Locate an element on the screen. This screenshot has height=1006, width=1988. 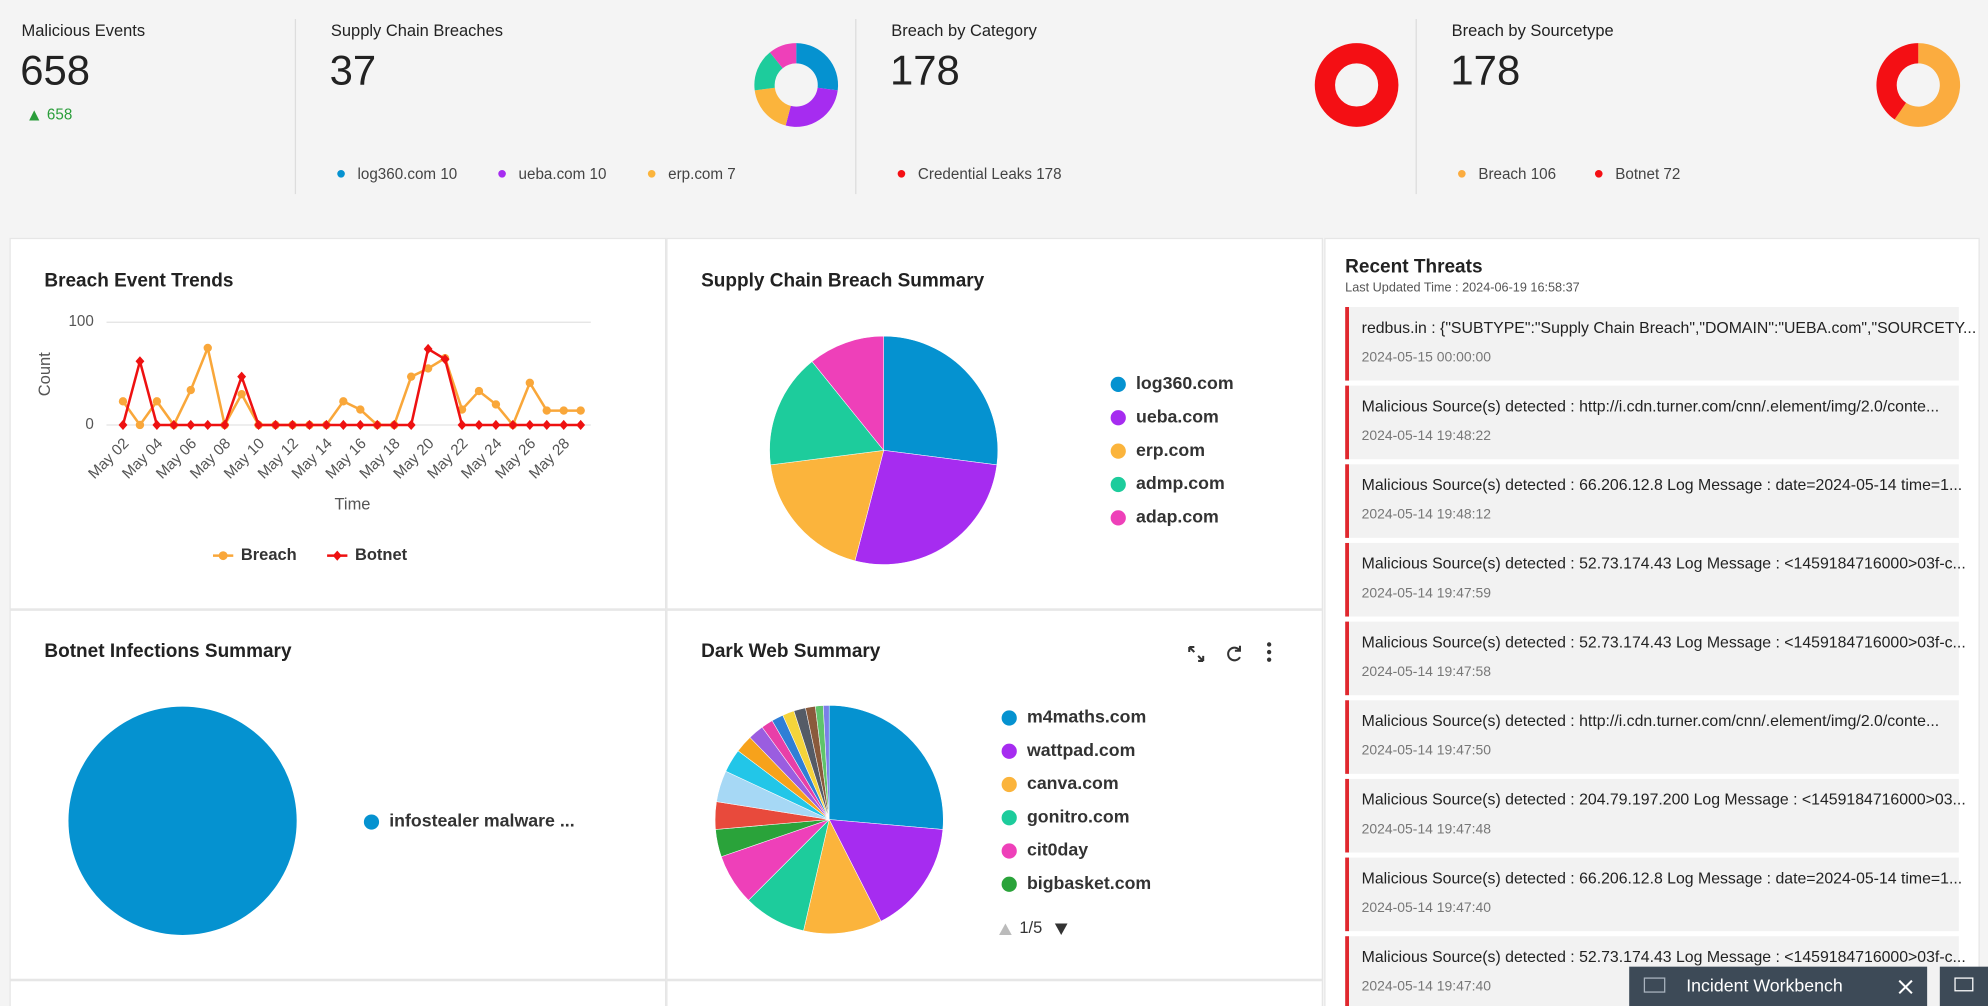
page-next is located at coordinates (1061, 929).